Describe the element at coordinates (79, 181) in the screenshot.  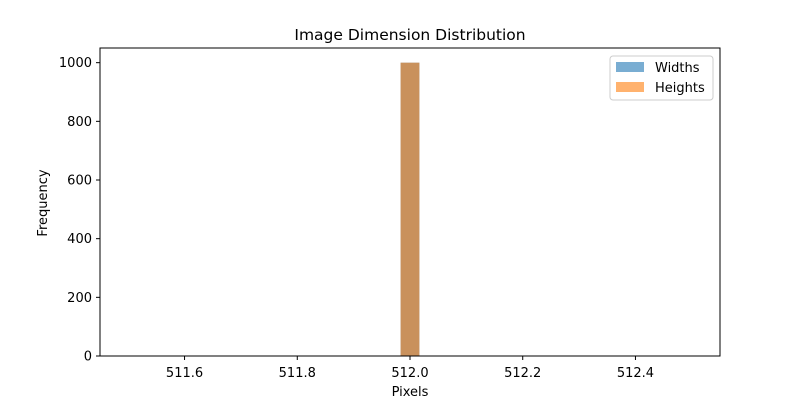
I see `y-tick-label: 600` at that location.